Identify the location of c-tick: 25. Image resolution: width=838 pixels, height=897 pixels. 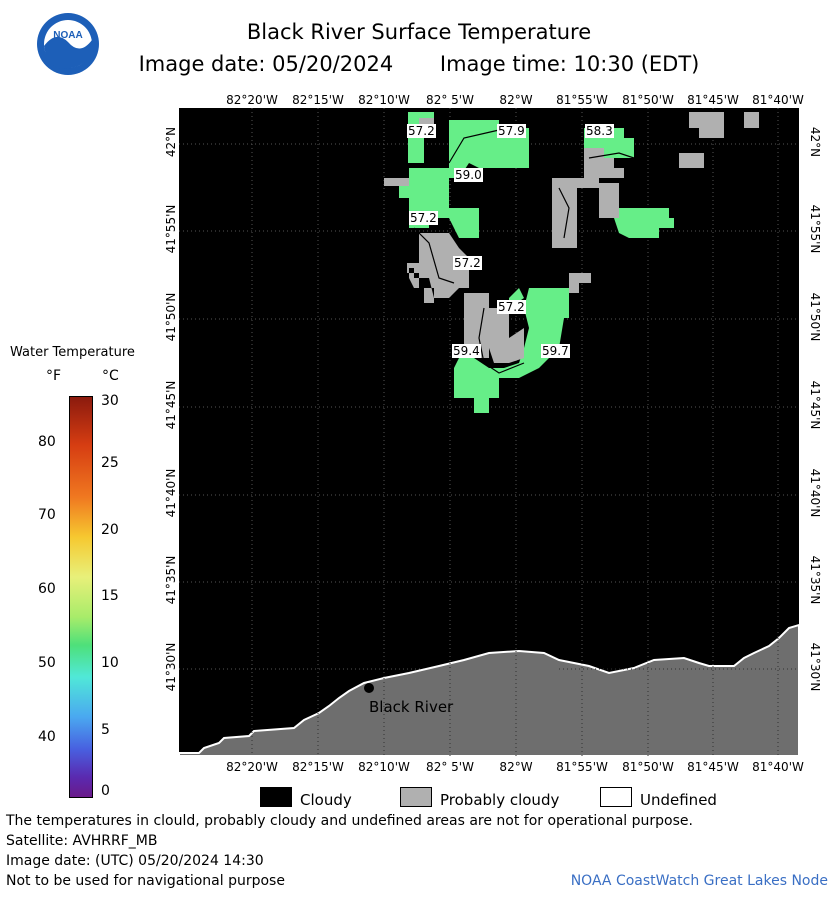
(110, 463).